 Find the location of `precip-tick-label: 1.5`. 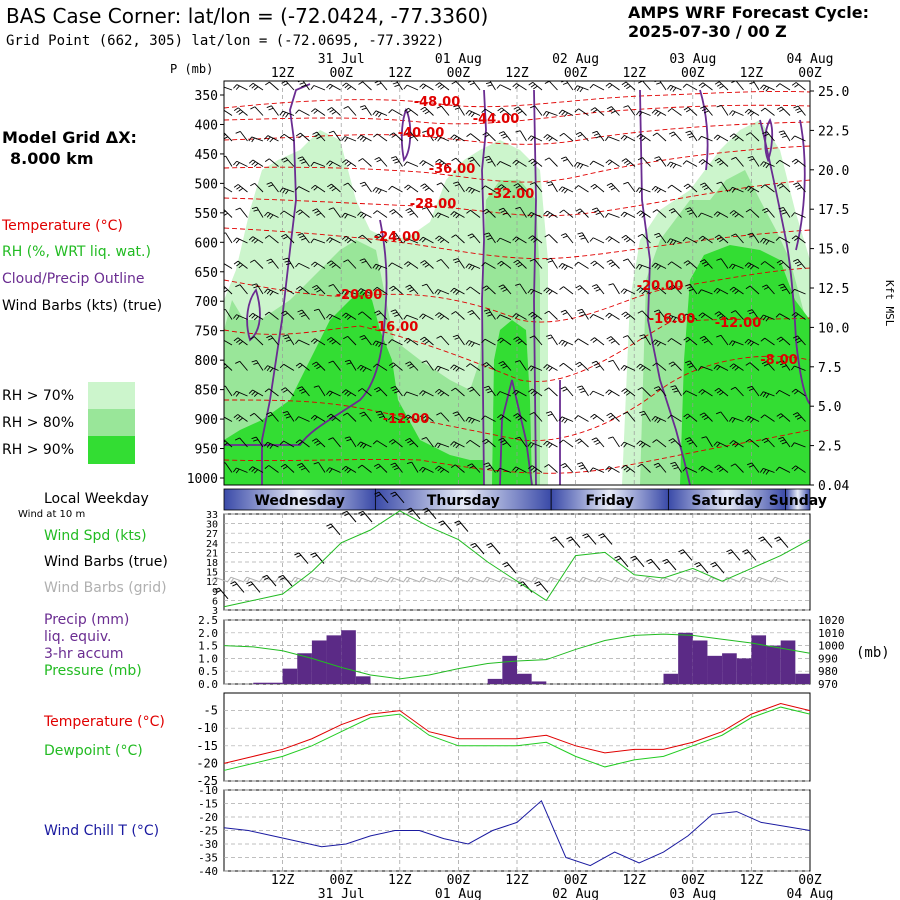

precip-tick-label: 1.5 is located at coordinates (208, 646).